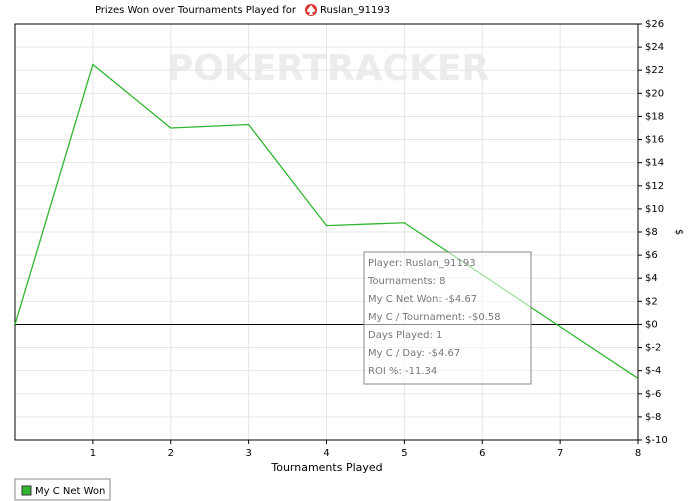 The height and width of the screenshot is (501, 700). What do you see at coordinates (248, 453) in the screenshot?
I see `x-tick-label: 3` at bounding box center [248, 453].